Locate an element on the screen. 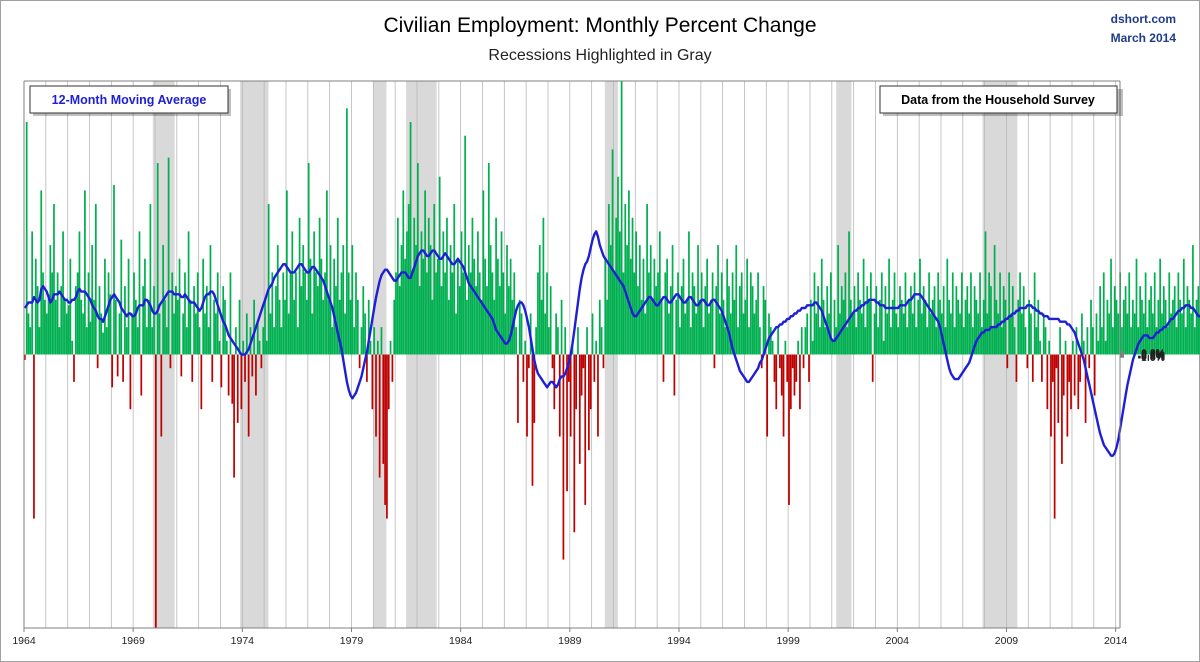 The image size is (1200, 662). x-tick-label: 2014 is located at coordinates (1116, 641).